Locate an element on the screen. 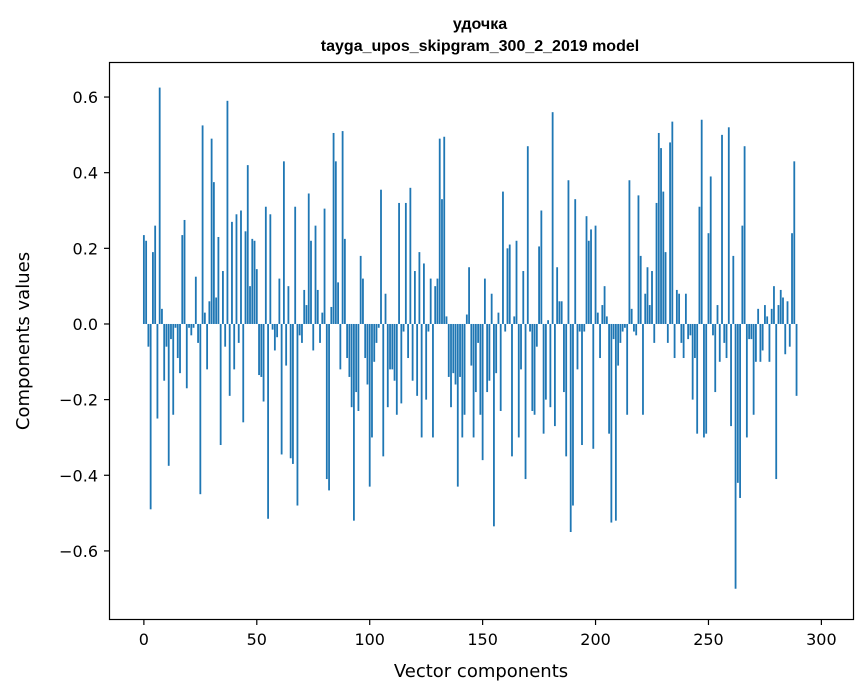  x-tick-label: 50 is located at coordinates (257, 639).